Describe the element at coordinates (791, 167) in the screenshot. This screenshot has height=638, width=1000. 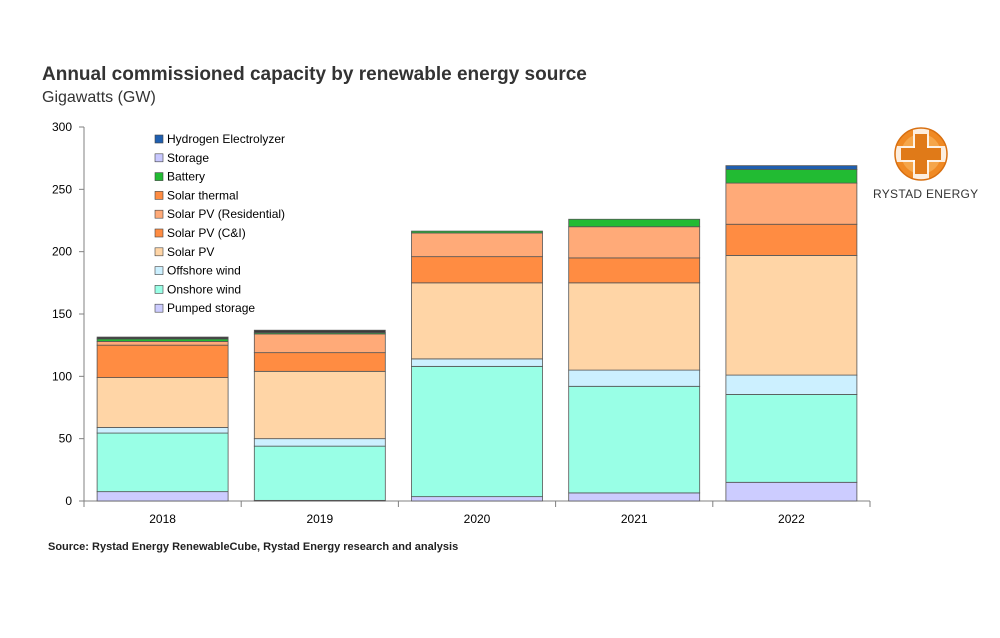
I see `bar-segment-2022-hydrogen-electrolyzer` at that location.